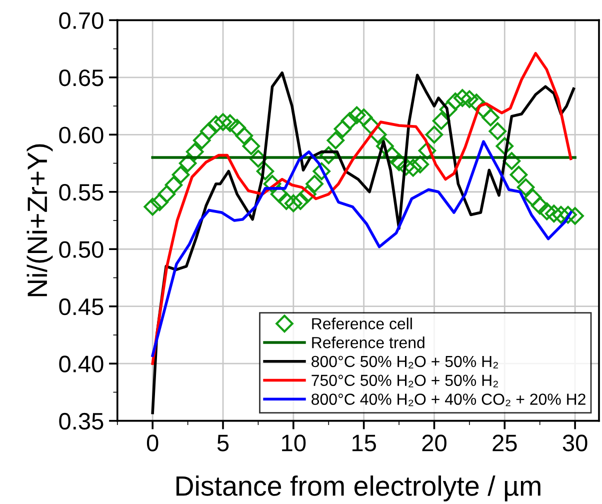 The width and height of the screenshot is (602, 504). Describe the element at coordinates (575, 443) in the screenshot. I see `x-tick-label: 30` at that location.